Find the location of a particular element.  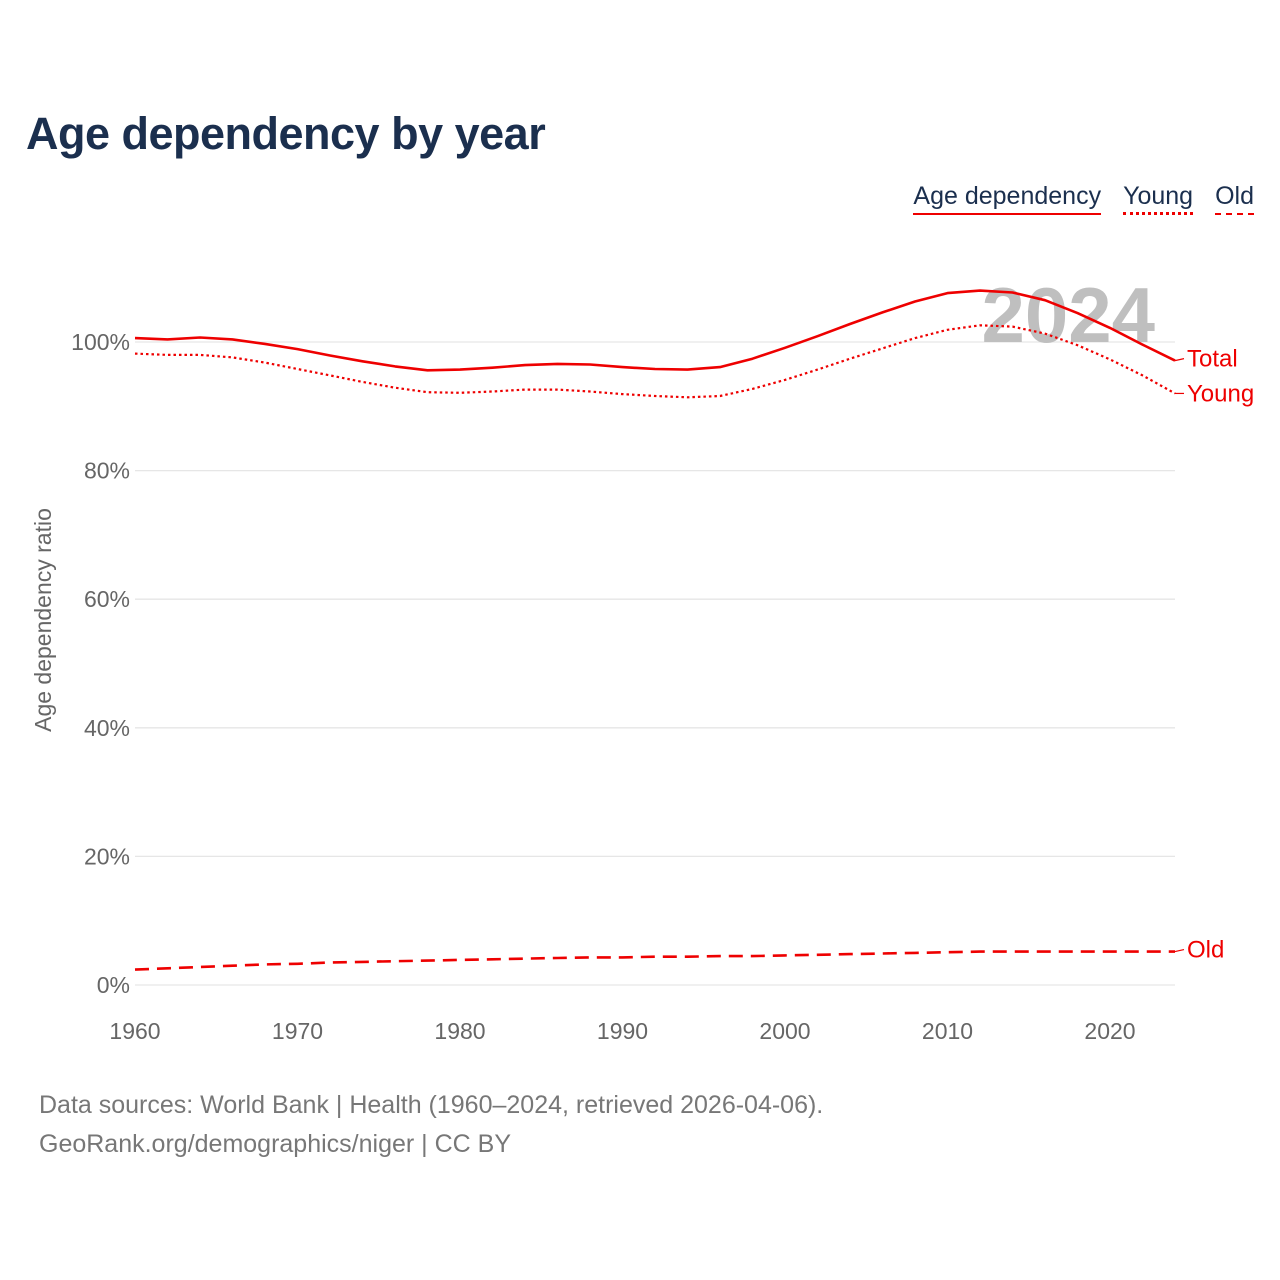

legend-swatch-dashed is located at coordinates (1234, 214).